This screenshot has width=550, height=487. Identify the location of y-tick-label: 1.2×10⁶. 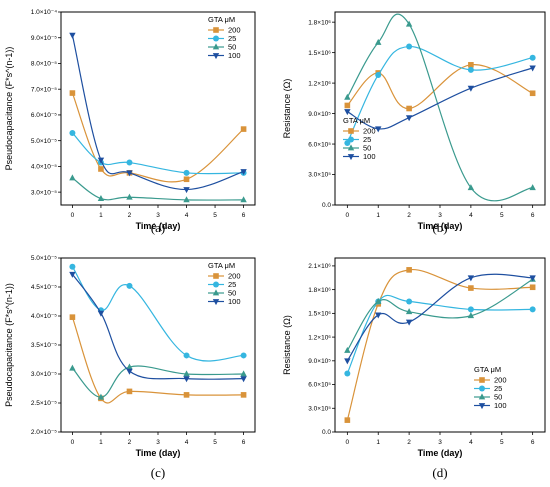
(319, 83).